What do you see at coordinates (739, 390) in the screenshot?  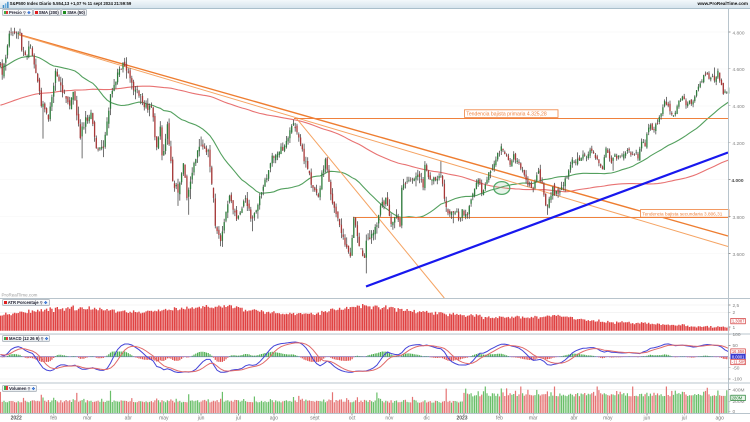 I see `svg-text: 400M` at bounding box center [739, 390].